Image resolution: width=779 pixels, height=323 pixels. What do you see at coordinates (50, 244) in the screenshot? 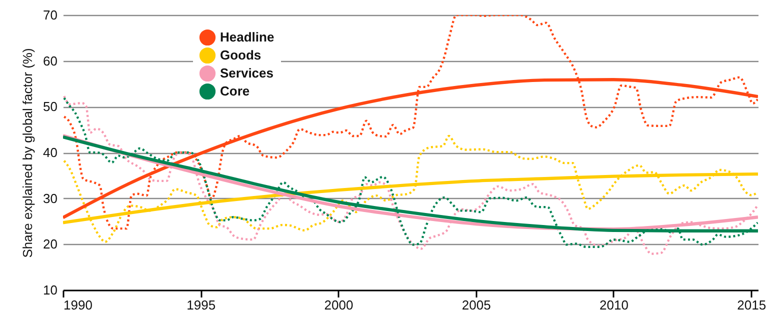
I see `y-tick-label: 20` at bounding box center [50, 244].